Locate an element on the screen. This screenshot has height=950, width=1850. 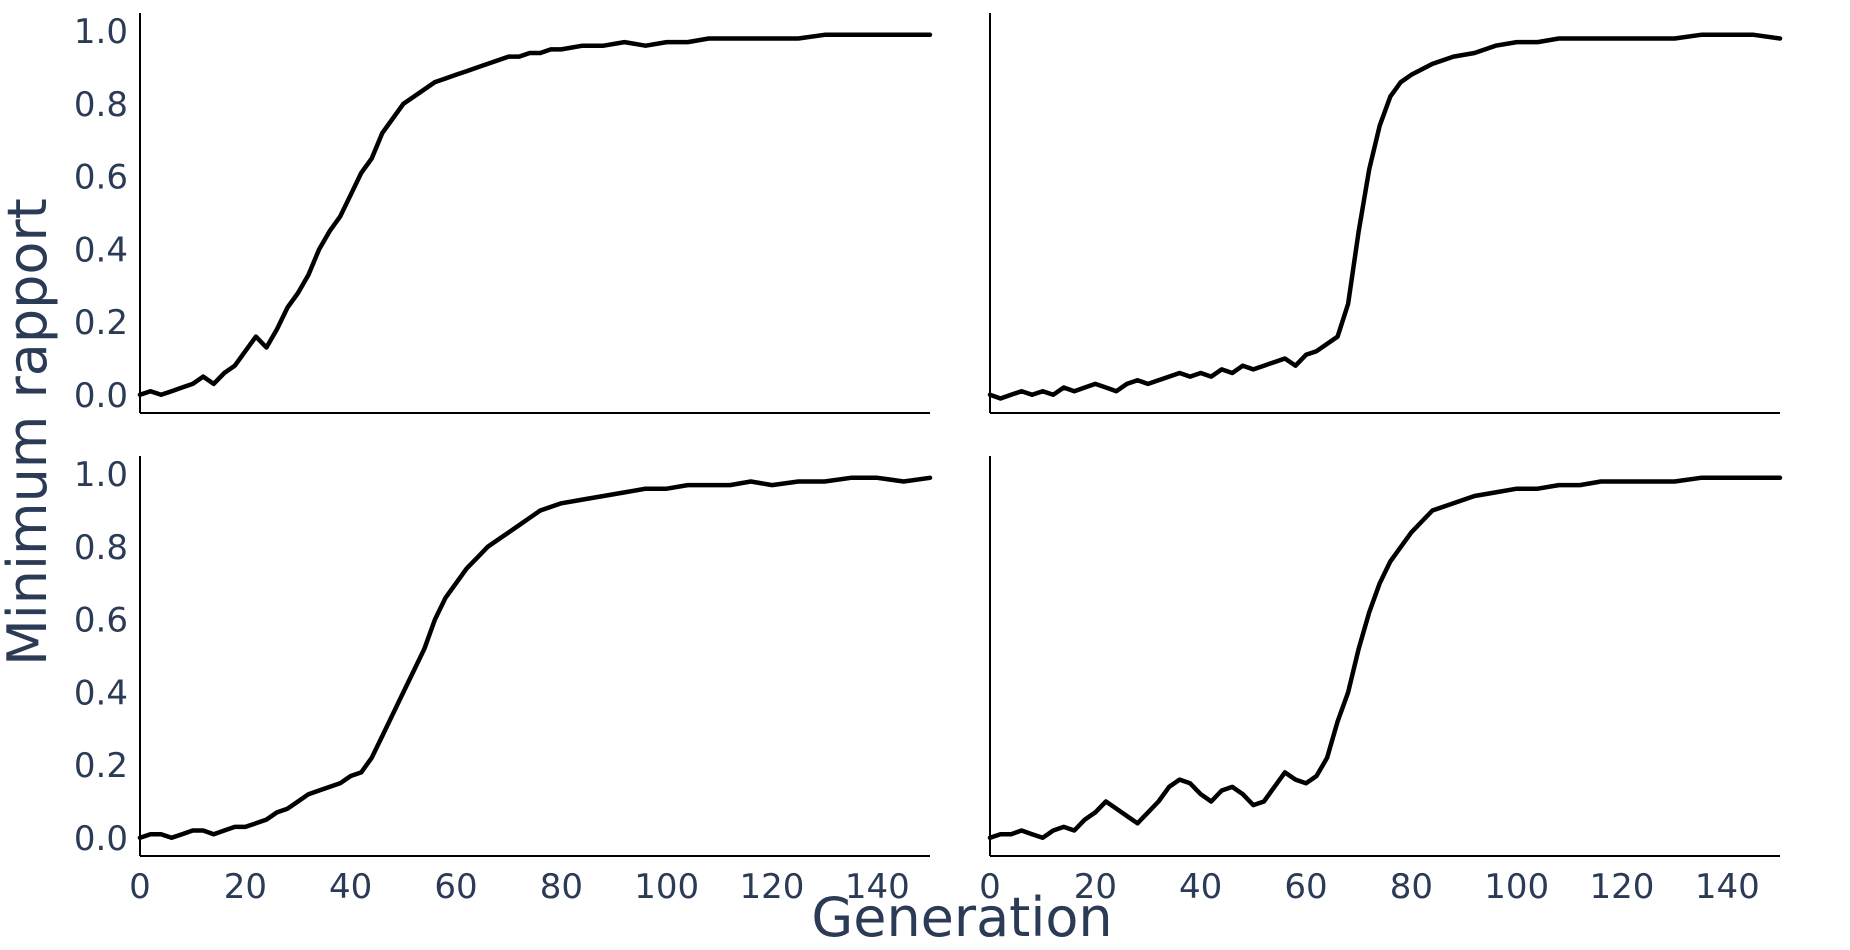
x-axis-title: Generation is located at coordinates (961, 917).